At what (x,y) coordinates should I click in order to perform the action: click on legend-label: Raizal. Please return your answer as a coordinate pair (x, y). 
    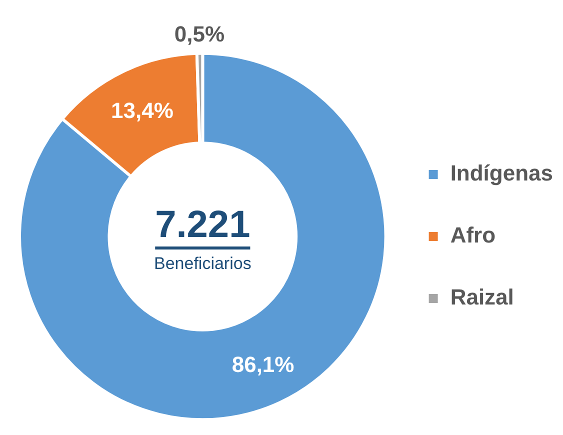
    Looking at the image, I should click on (482, 297).